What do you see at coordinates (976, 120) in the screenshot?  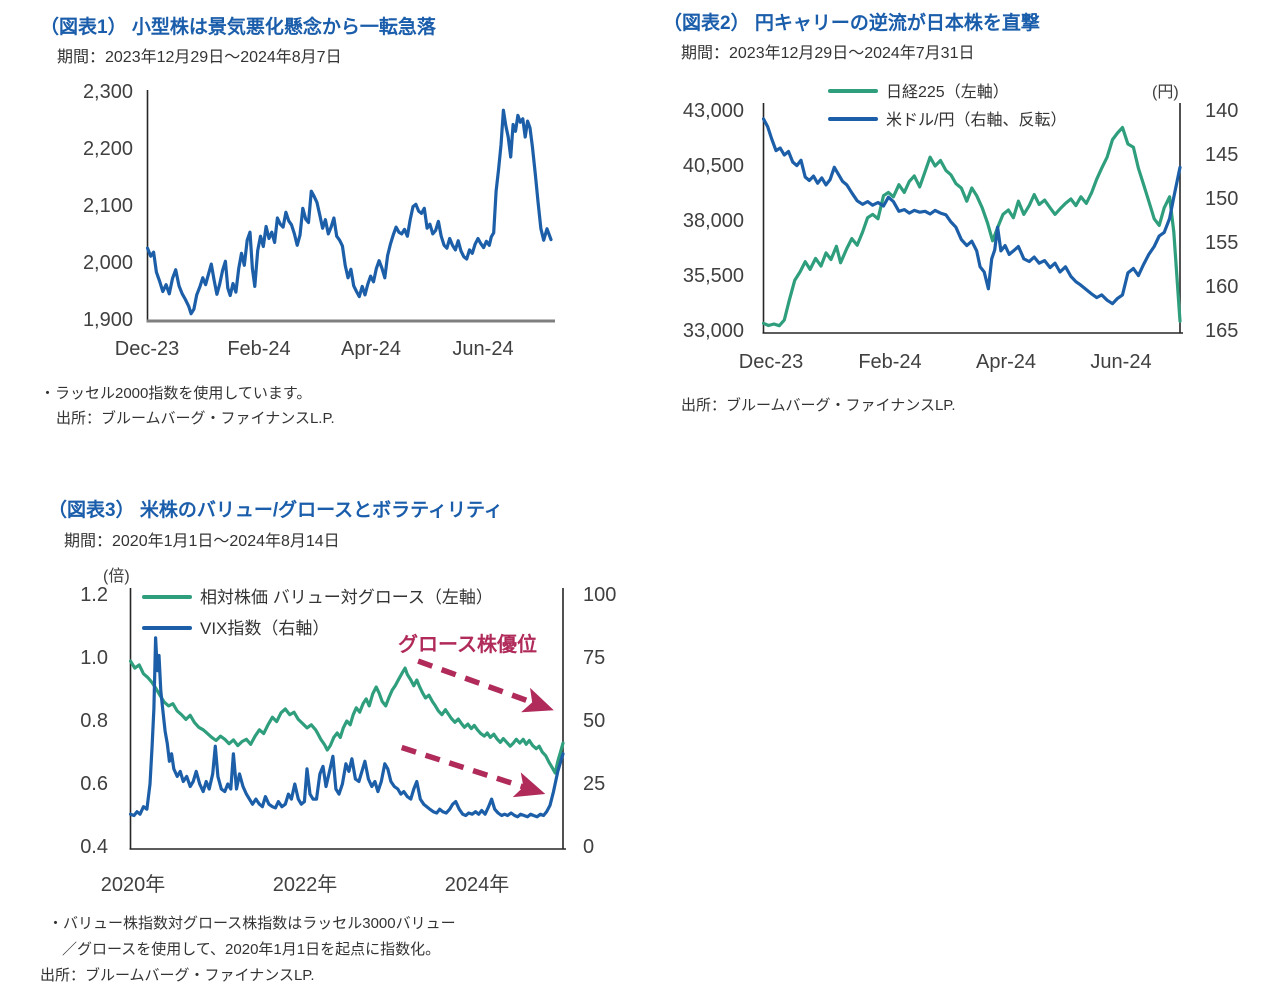 I see `usdjpy-legend-label: 米ドル/円（右軸、反転）` at bounding box center [976, 120].